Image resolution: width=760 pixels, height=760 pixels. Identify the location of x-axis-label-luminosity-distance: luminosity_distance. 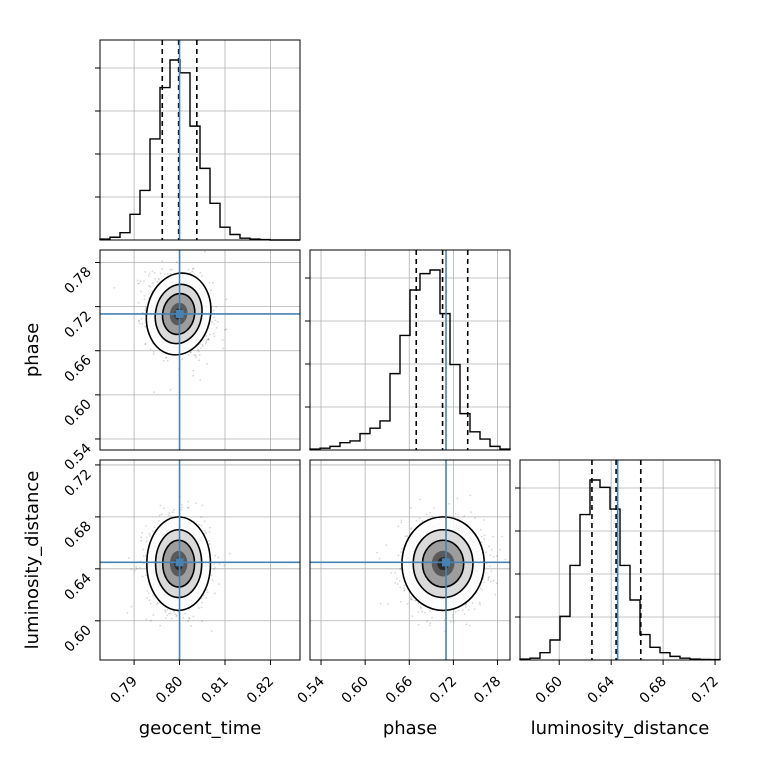
(620, 728).